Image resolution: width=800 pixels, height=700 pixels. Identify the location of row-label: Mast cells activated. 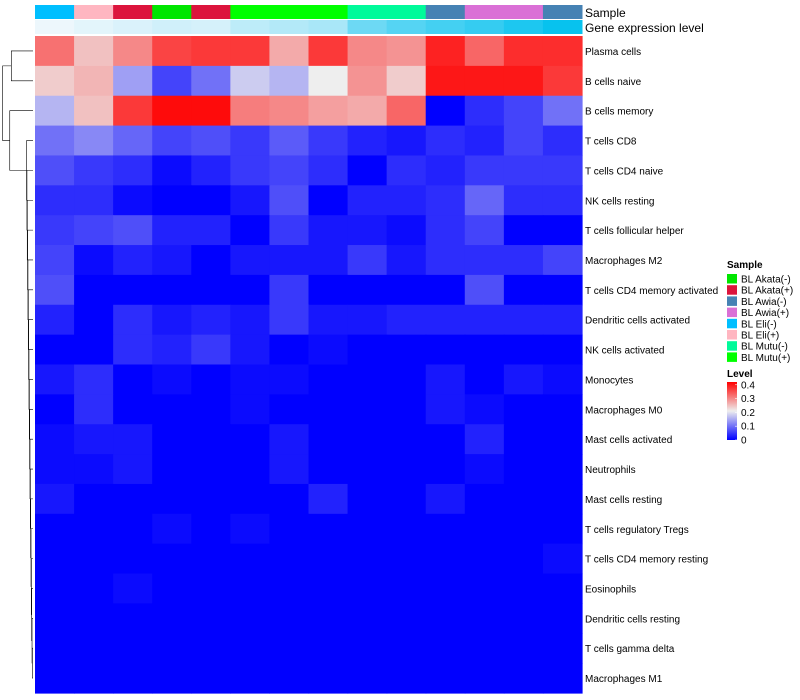
(628, 440).